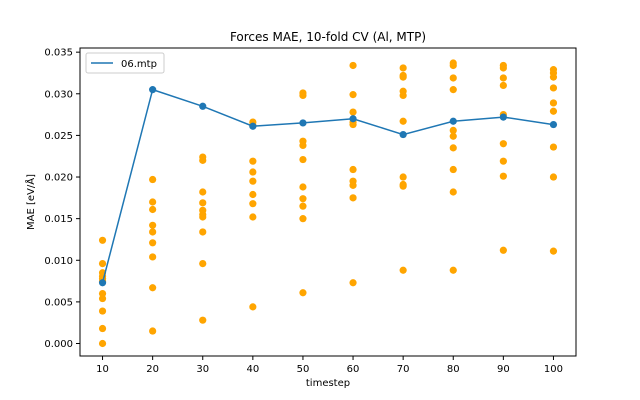  Describe the element at coordinates (58, 53) in the screenshot. I see `y-tick-label: 0.035` at that location.